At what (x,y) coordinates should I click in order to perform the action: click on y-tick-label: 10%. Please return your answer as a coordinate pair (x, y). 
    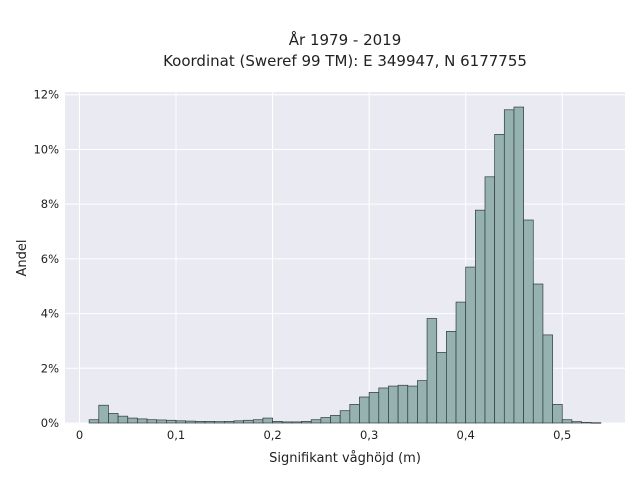
    Looking at the image, I should click on (46, 149).